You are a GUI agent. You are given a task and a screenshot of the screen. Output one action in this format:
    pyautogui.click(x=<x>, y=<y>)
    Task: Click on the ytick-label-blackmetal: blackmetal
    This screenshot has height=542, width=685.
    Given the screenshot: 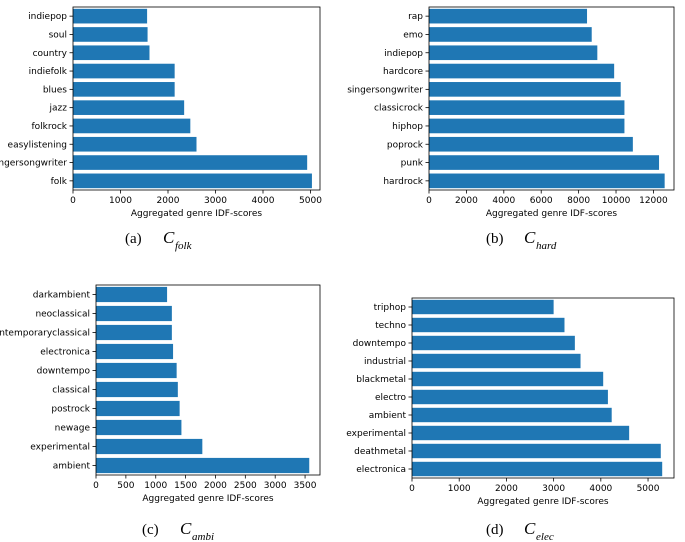 What is the action you would take?
    pyautogui.click(x=381, y=380)
    